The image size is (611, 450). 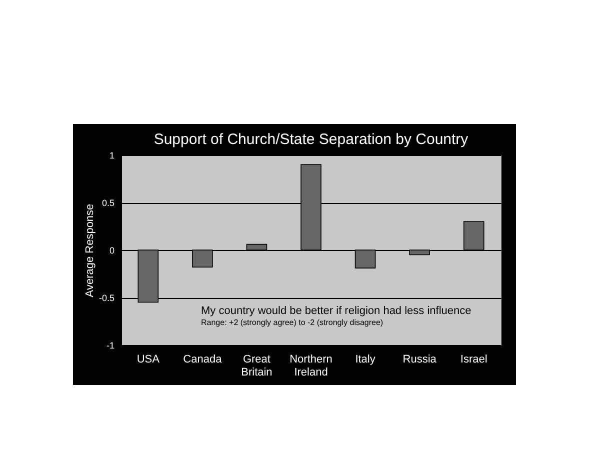 What do you see at coordinates (365, 360) in the screenshot?
I see `x-tick-label: Italy` at bounding box center [365, 360].